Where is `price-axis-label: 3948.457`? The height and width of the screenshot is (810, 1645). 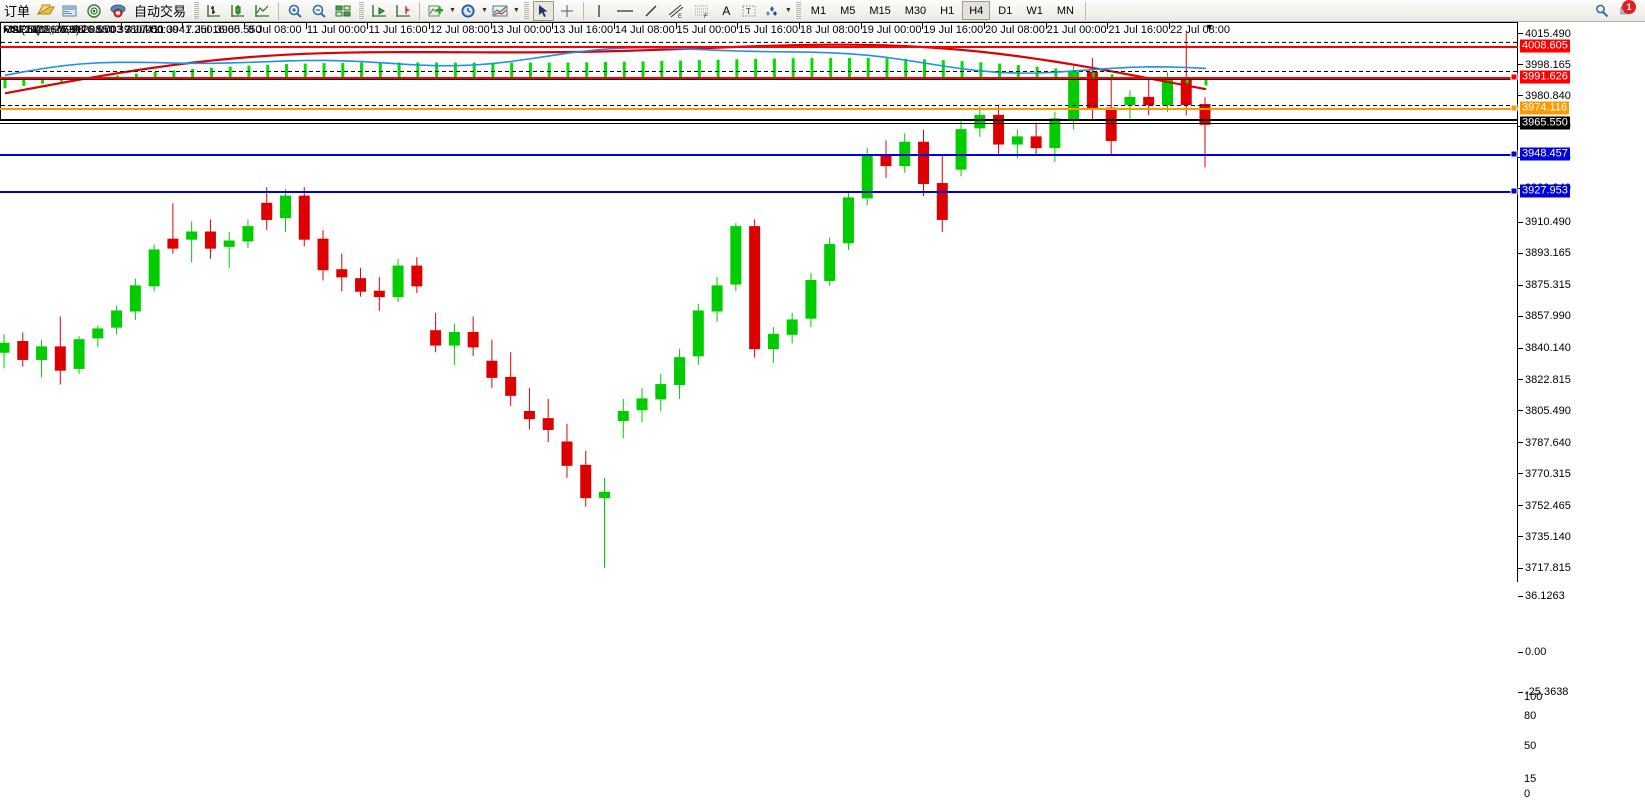
price-axis-label: 3948.457 is located at coordinates (1545, 154).